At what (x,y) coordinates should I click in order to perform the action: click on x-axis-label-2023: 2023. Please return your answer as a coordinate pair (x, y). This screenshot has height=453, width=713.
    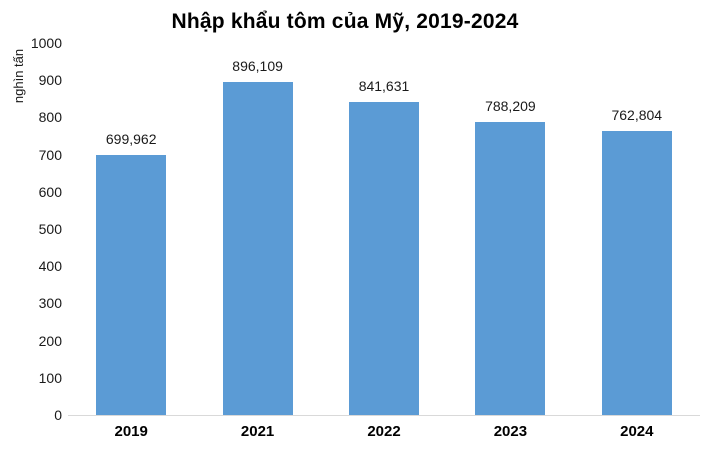
    Looking at the image, I should click on (510, 431).